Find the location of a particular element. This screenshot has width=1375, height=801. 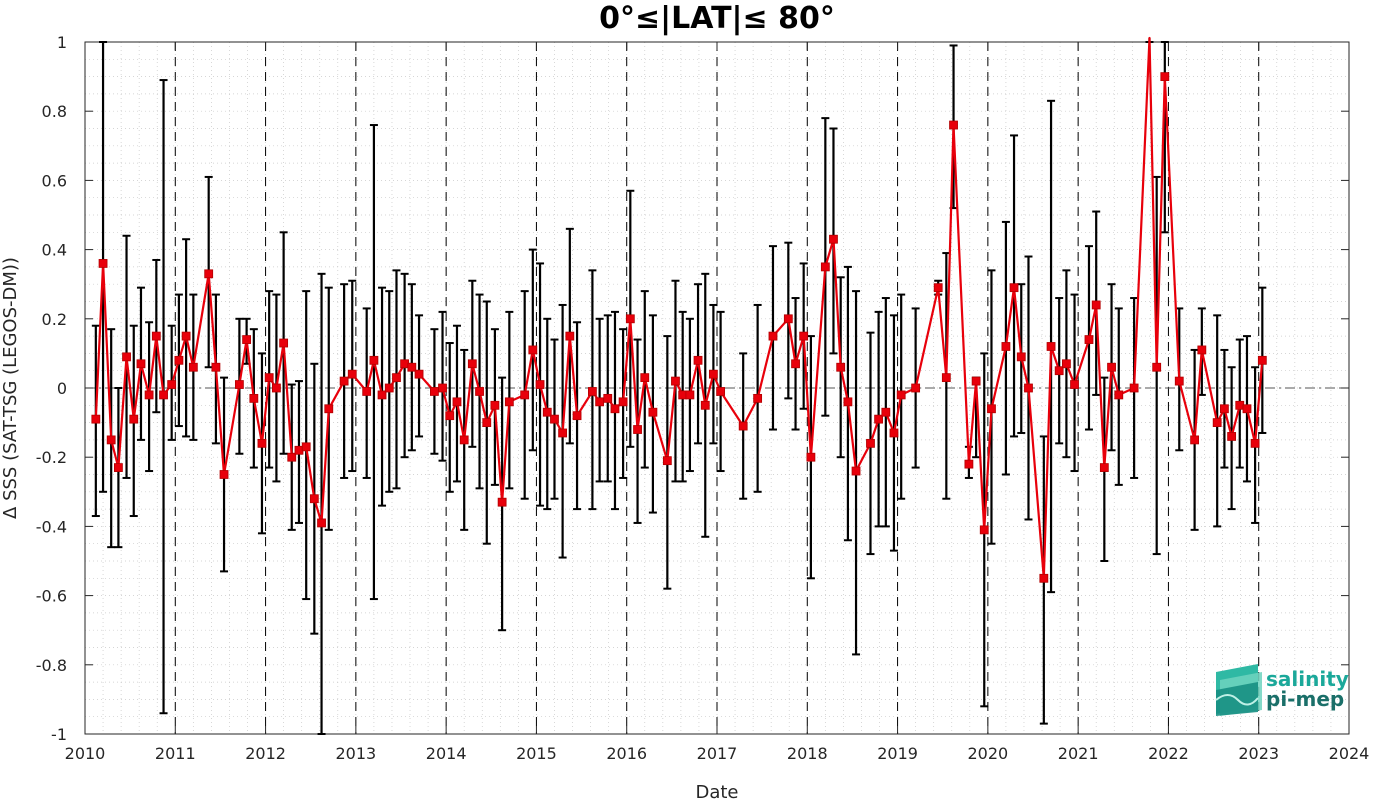

layered-ocean-icon is located at coordinates (1238, 690).